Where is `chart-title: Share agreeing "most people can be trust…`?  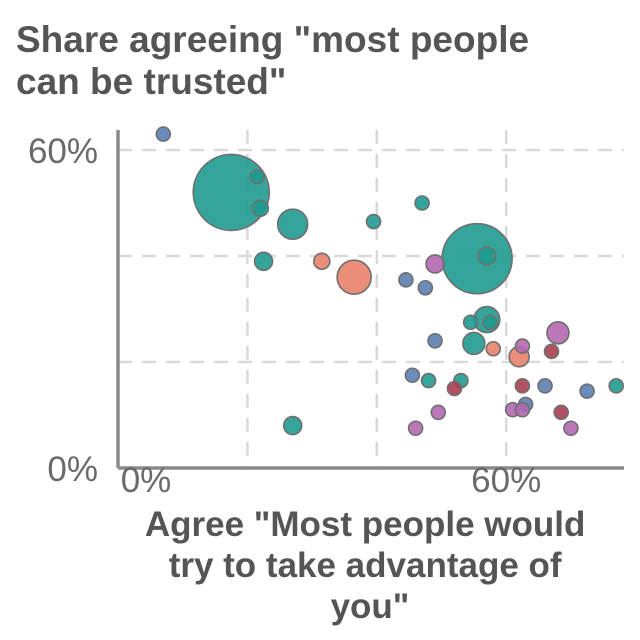 chart-title: Share agreeing "most people can be trust… is located at coordinates (277, 60).